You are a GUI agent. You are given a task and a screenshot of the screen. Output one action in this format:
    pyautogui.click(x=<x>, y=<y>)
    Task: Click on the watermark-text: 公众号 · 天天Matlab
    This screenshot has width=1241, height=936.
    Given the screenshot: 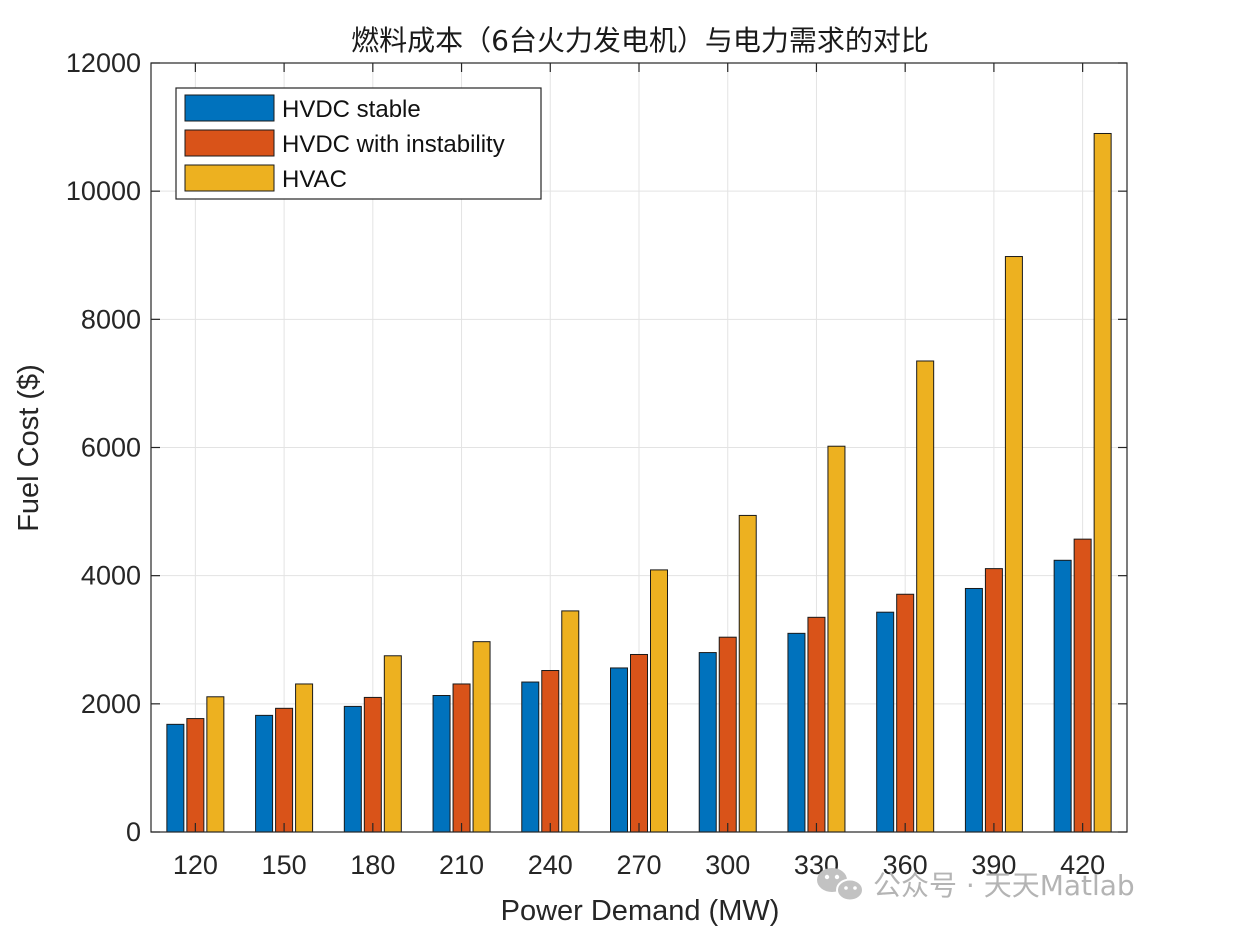 What is the action you would take?
    pyautogui.click(x=1004, y=885)
    